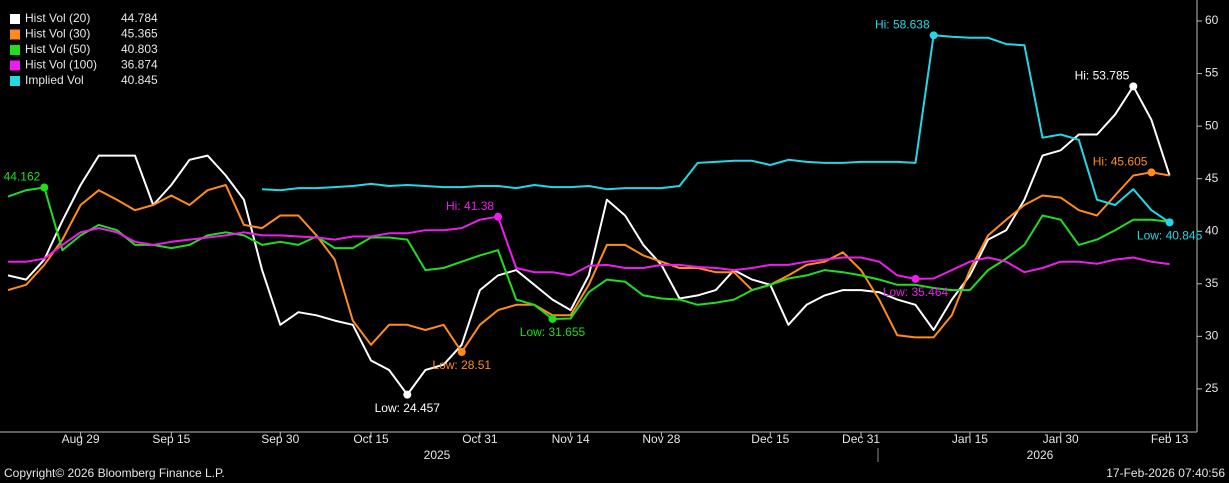  Describe the element at coordinates (1212, 178) in the screenshot. I see `y-tick-label: 45` at that location.